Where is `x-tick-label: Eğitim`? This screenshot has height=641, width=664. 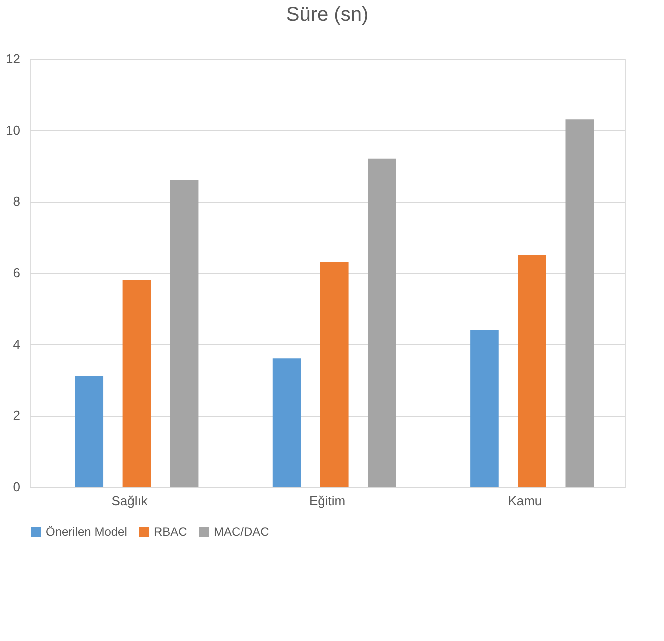 x-tick-label: Eğitim is located at coordinates (327, 501).